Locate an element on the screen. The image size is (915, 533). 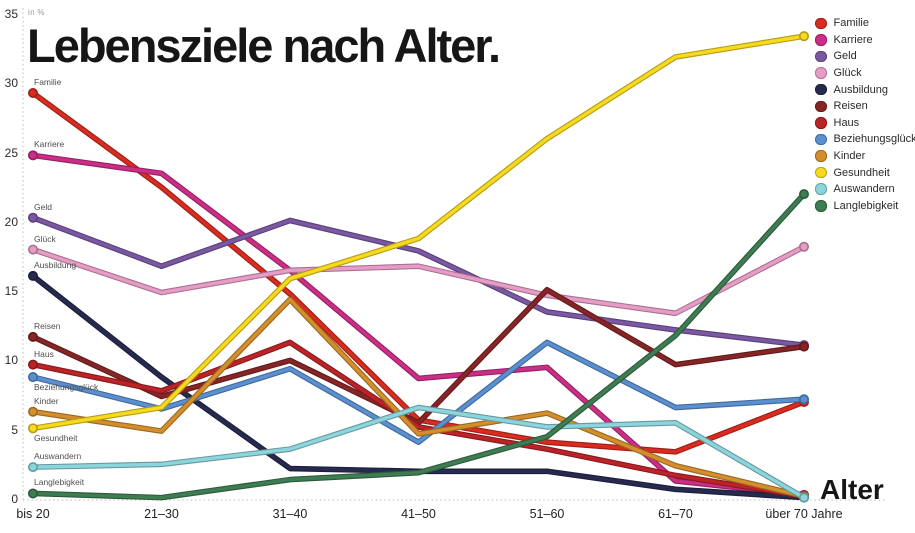
legend-label: Familie is located at coordinates (851, 23).